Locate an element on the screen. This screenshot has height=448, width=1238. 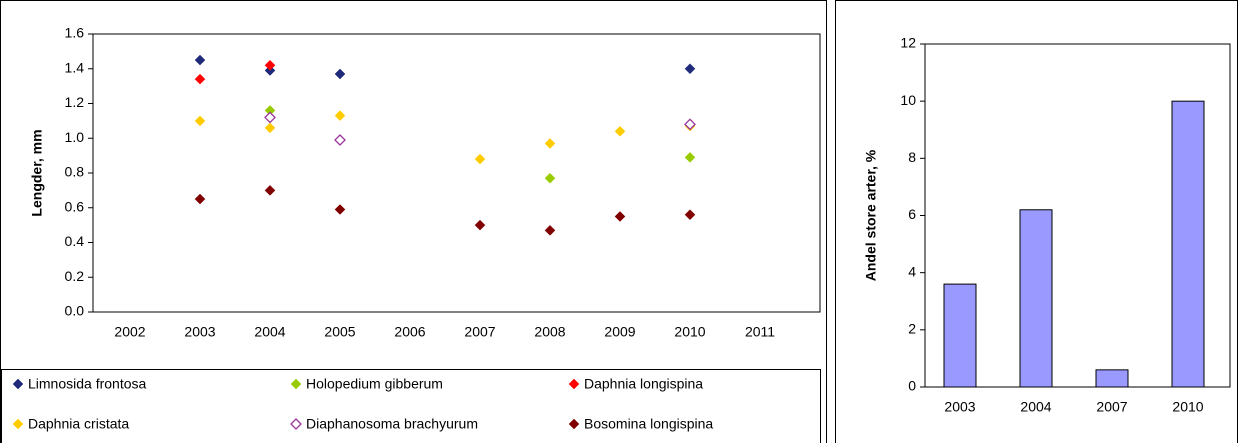
y-tick-label: 0.4 is located at coordinates (75, 241).